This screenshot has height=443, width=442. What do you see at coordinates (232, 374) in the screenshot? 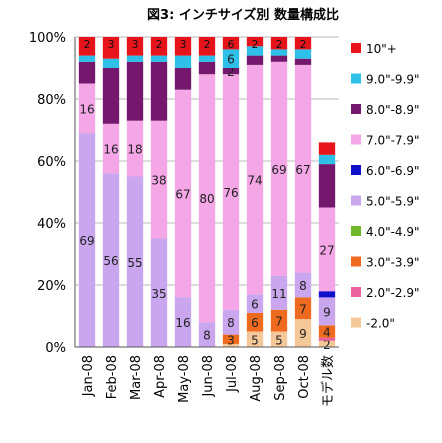
I see `x-tick-label: Jul-08` at bounding box center [232, 374].